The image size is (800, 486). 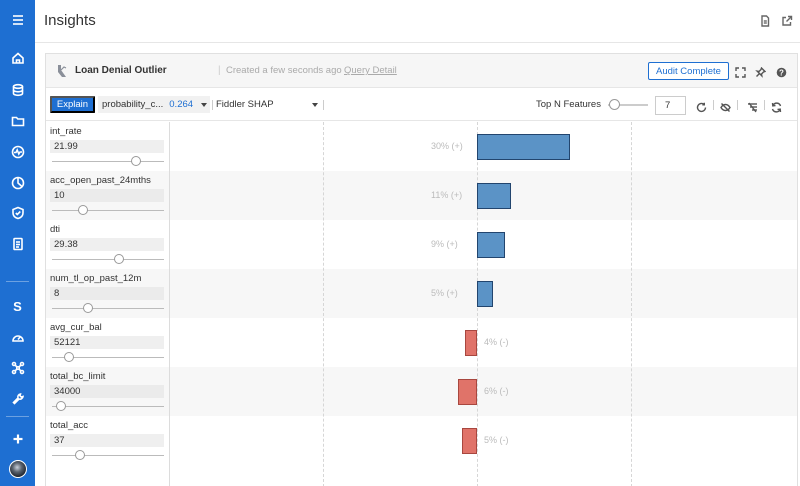 I want to click on feature-value-input: 37, so click(x=107, y=440).